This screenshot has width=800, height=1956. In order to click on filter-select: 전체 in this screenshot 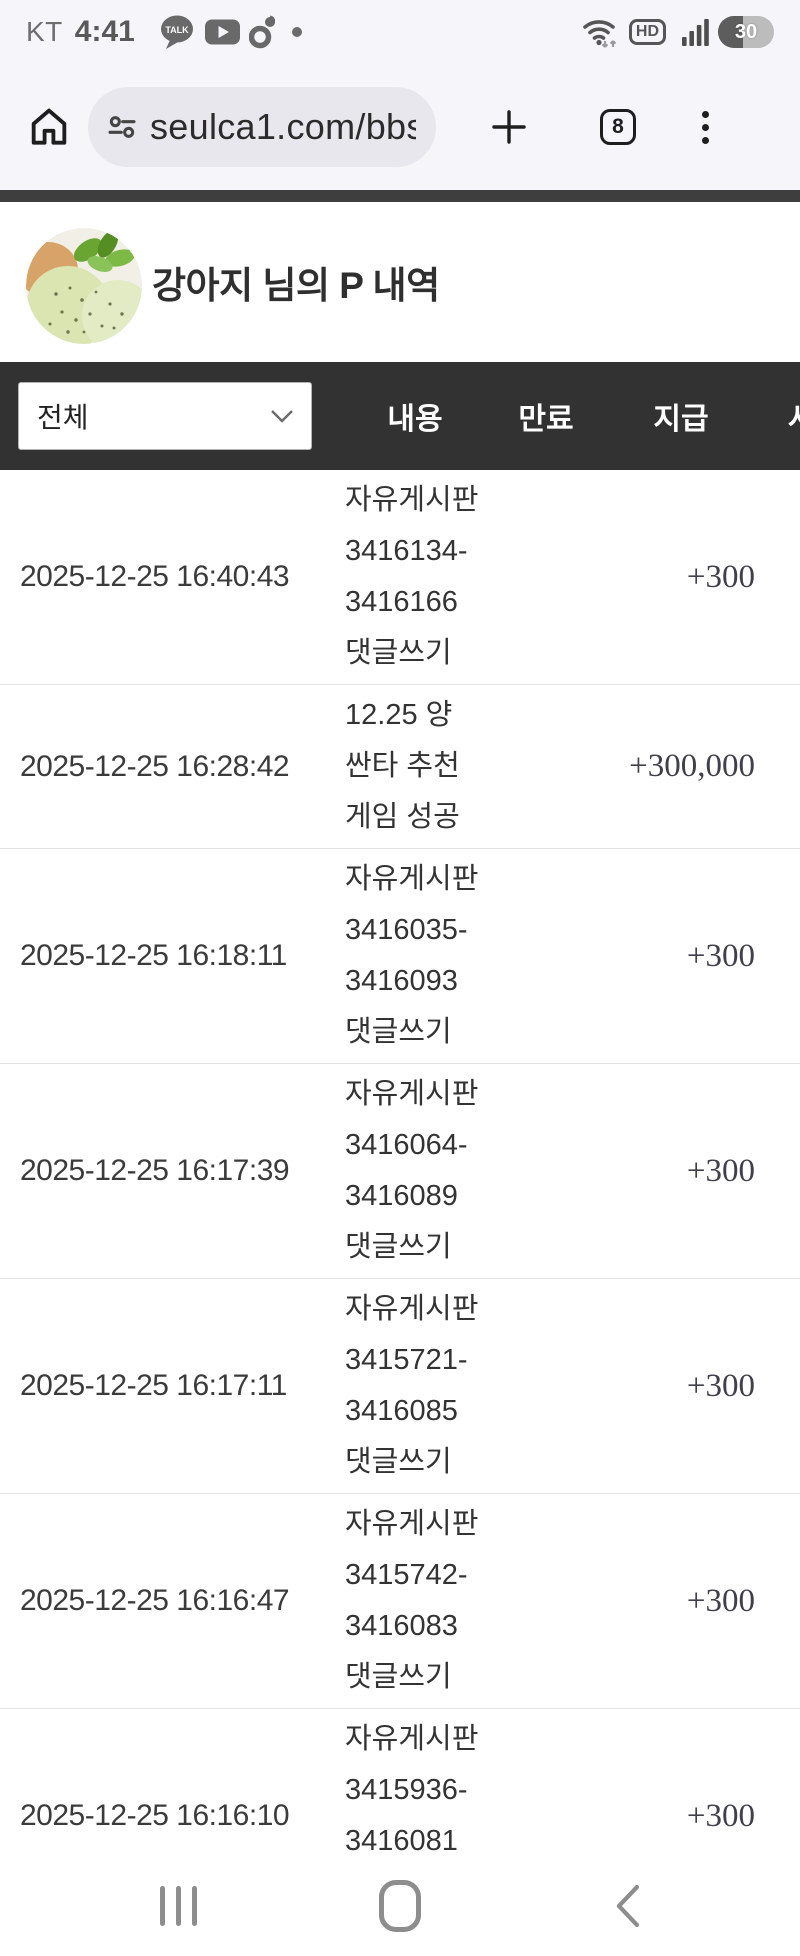, I will do `click(165, 416)`.